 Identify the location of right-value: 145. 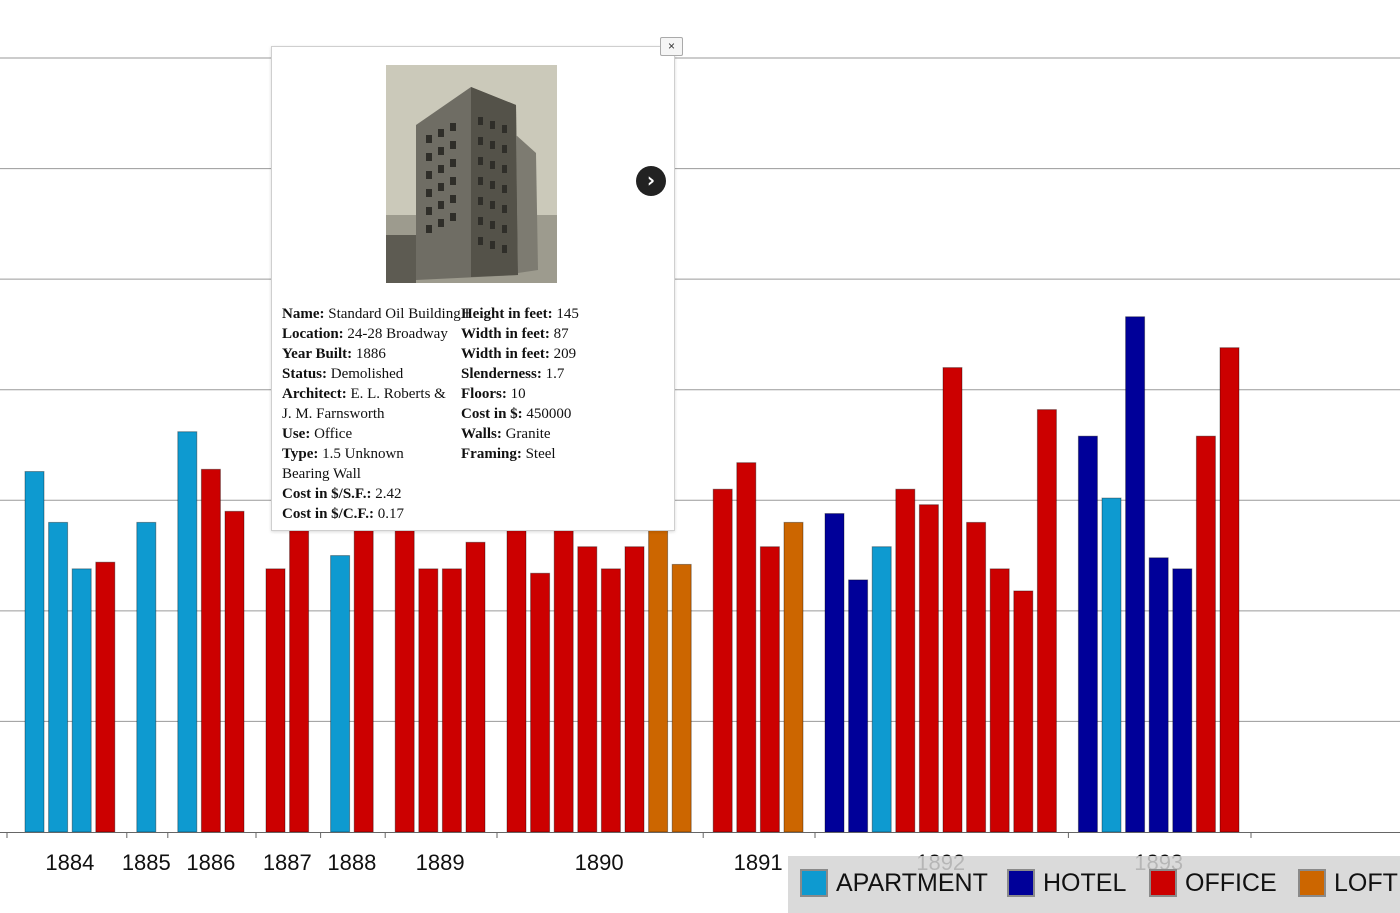
(565, 314).